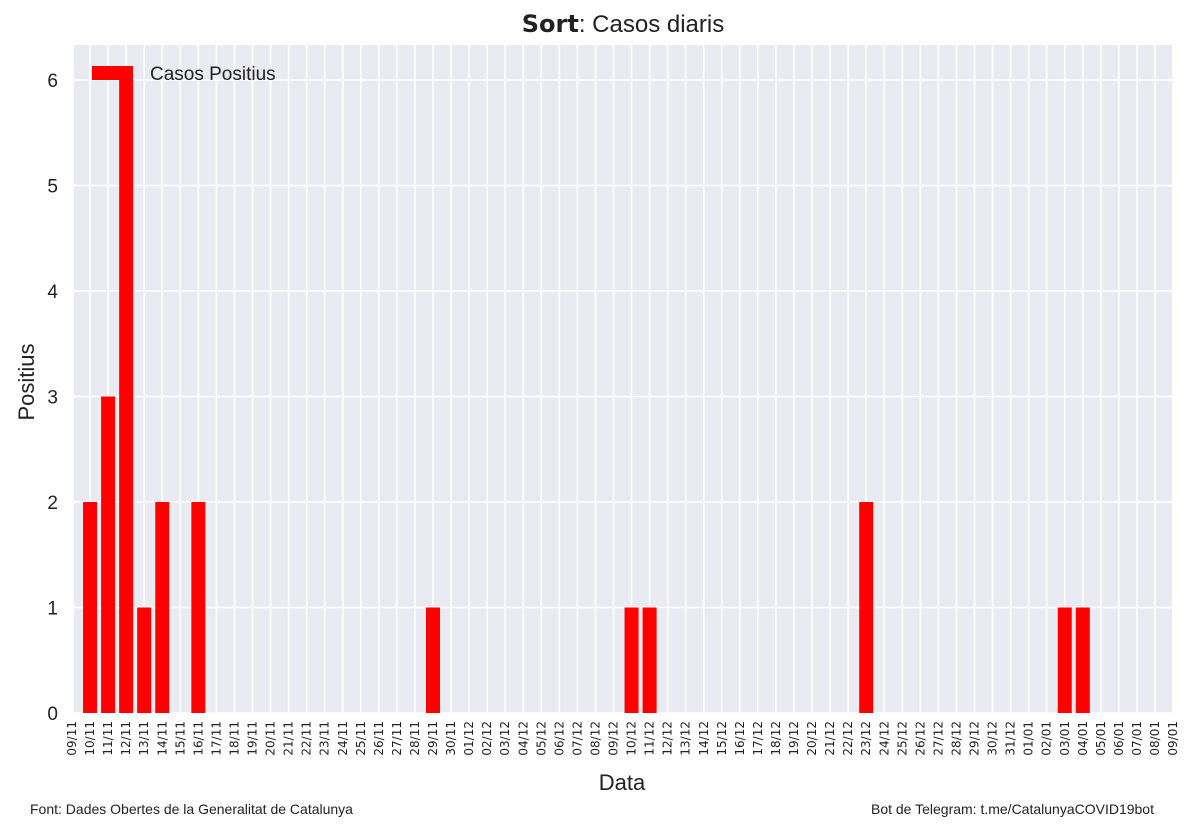 The height and width of the screenshot is (833, 1186). I want to click on x-tick-label: 15/11, so click(180, 738).